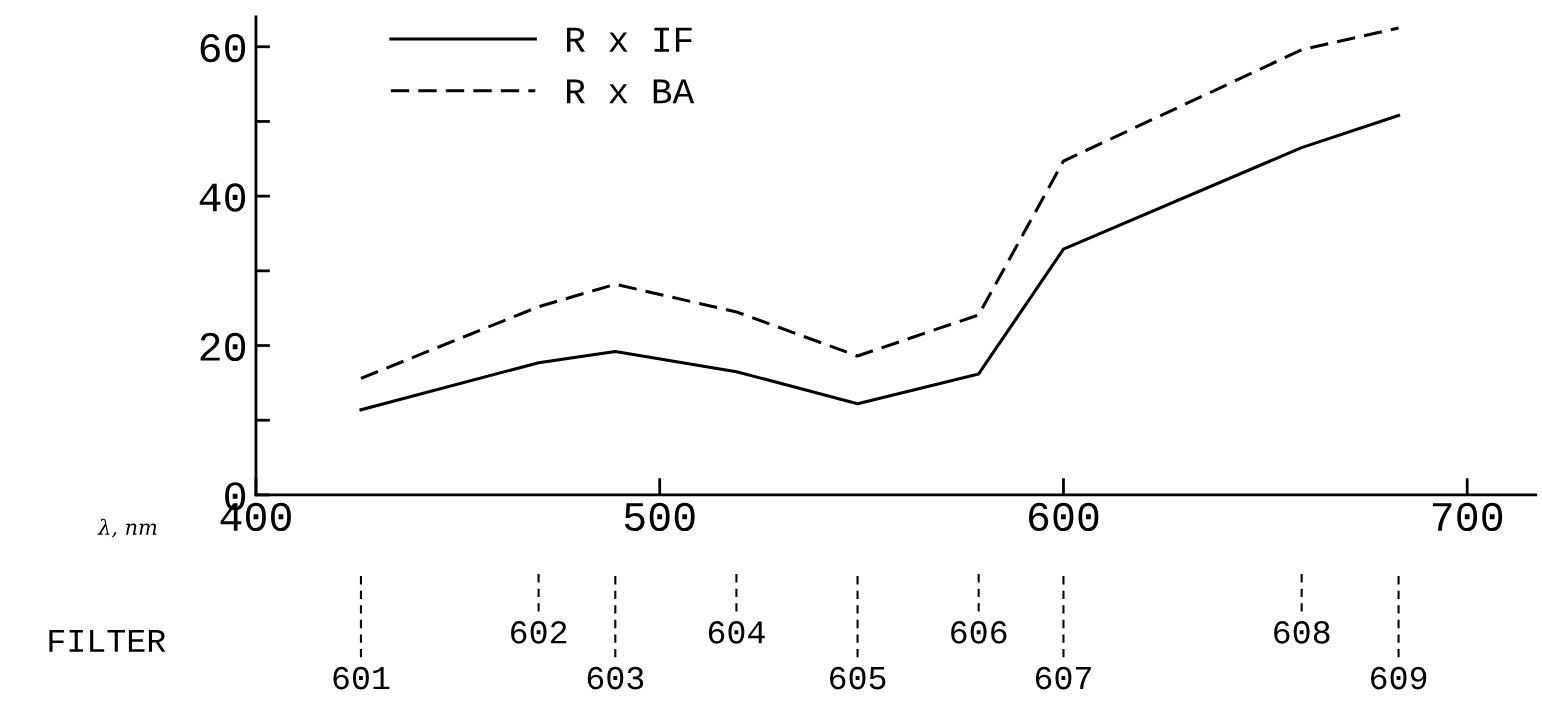 The width and height of the screenshot is (1542, 703). Describe the element at coordinates (629, 39) in the screenshot. I see `legend-label: R x IF` at that location.